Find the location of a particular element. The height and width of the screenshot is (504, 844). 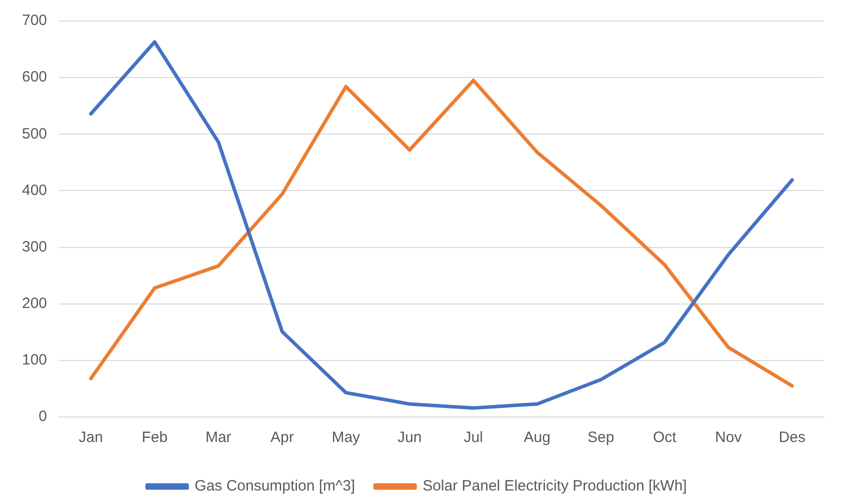

y-tick-label: 700 is located at coordinates (35, 21).